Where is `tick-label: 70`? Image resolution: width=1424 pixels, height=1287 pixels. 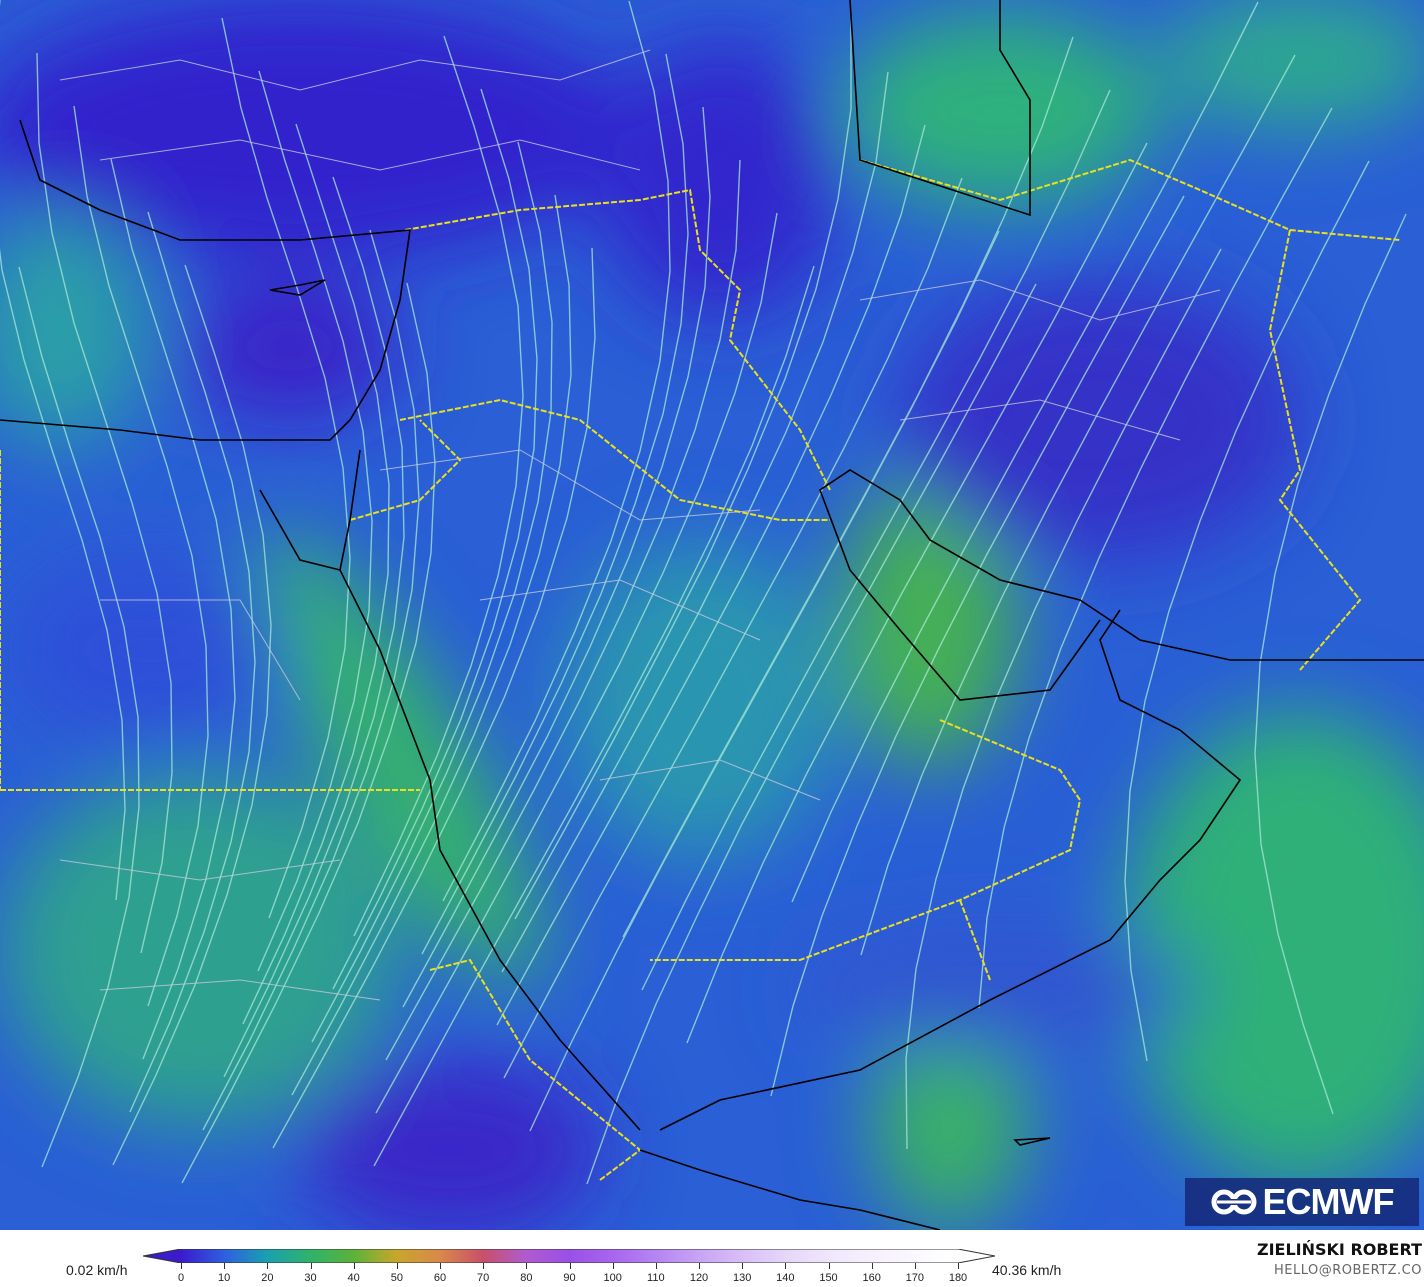
tick-label: 70 is located at coordinates (483, 1278).